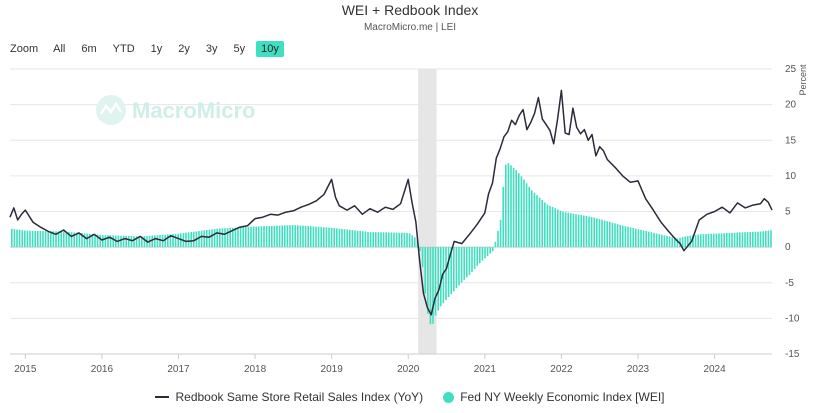 This screenshot has height=413, width=820. Describe the element at coordinates (791, 176) in the screenshot. I see `y-tick-label: 10` at that location.